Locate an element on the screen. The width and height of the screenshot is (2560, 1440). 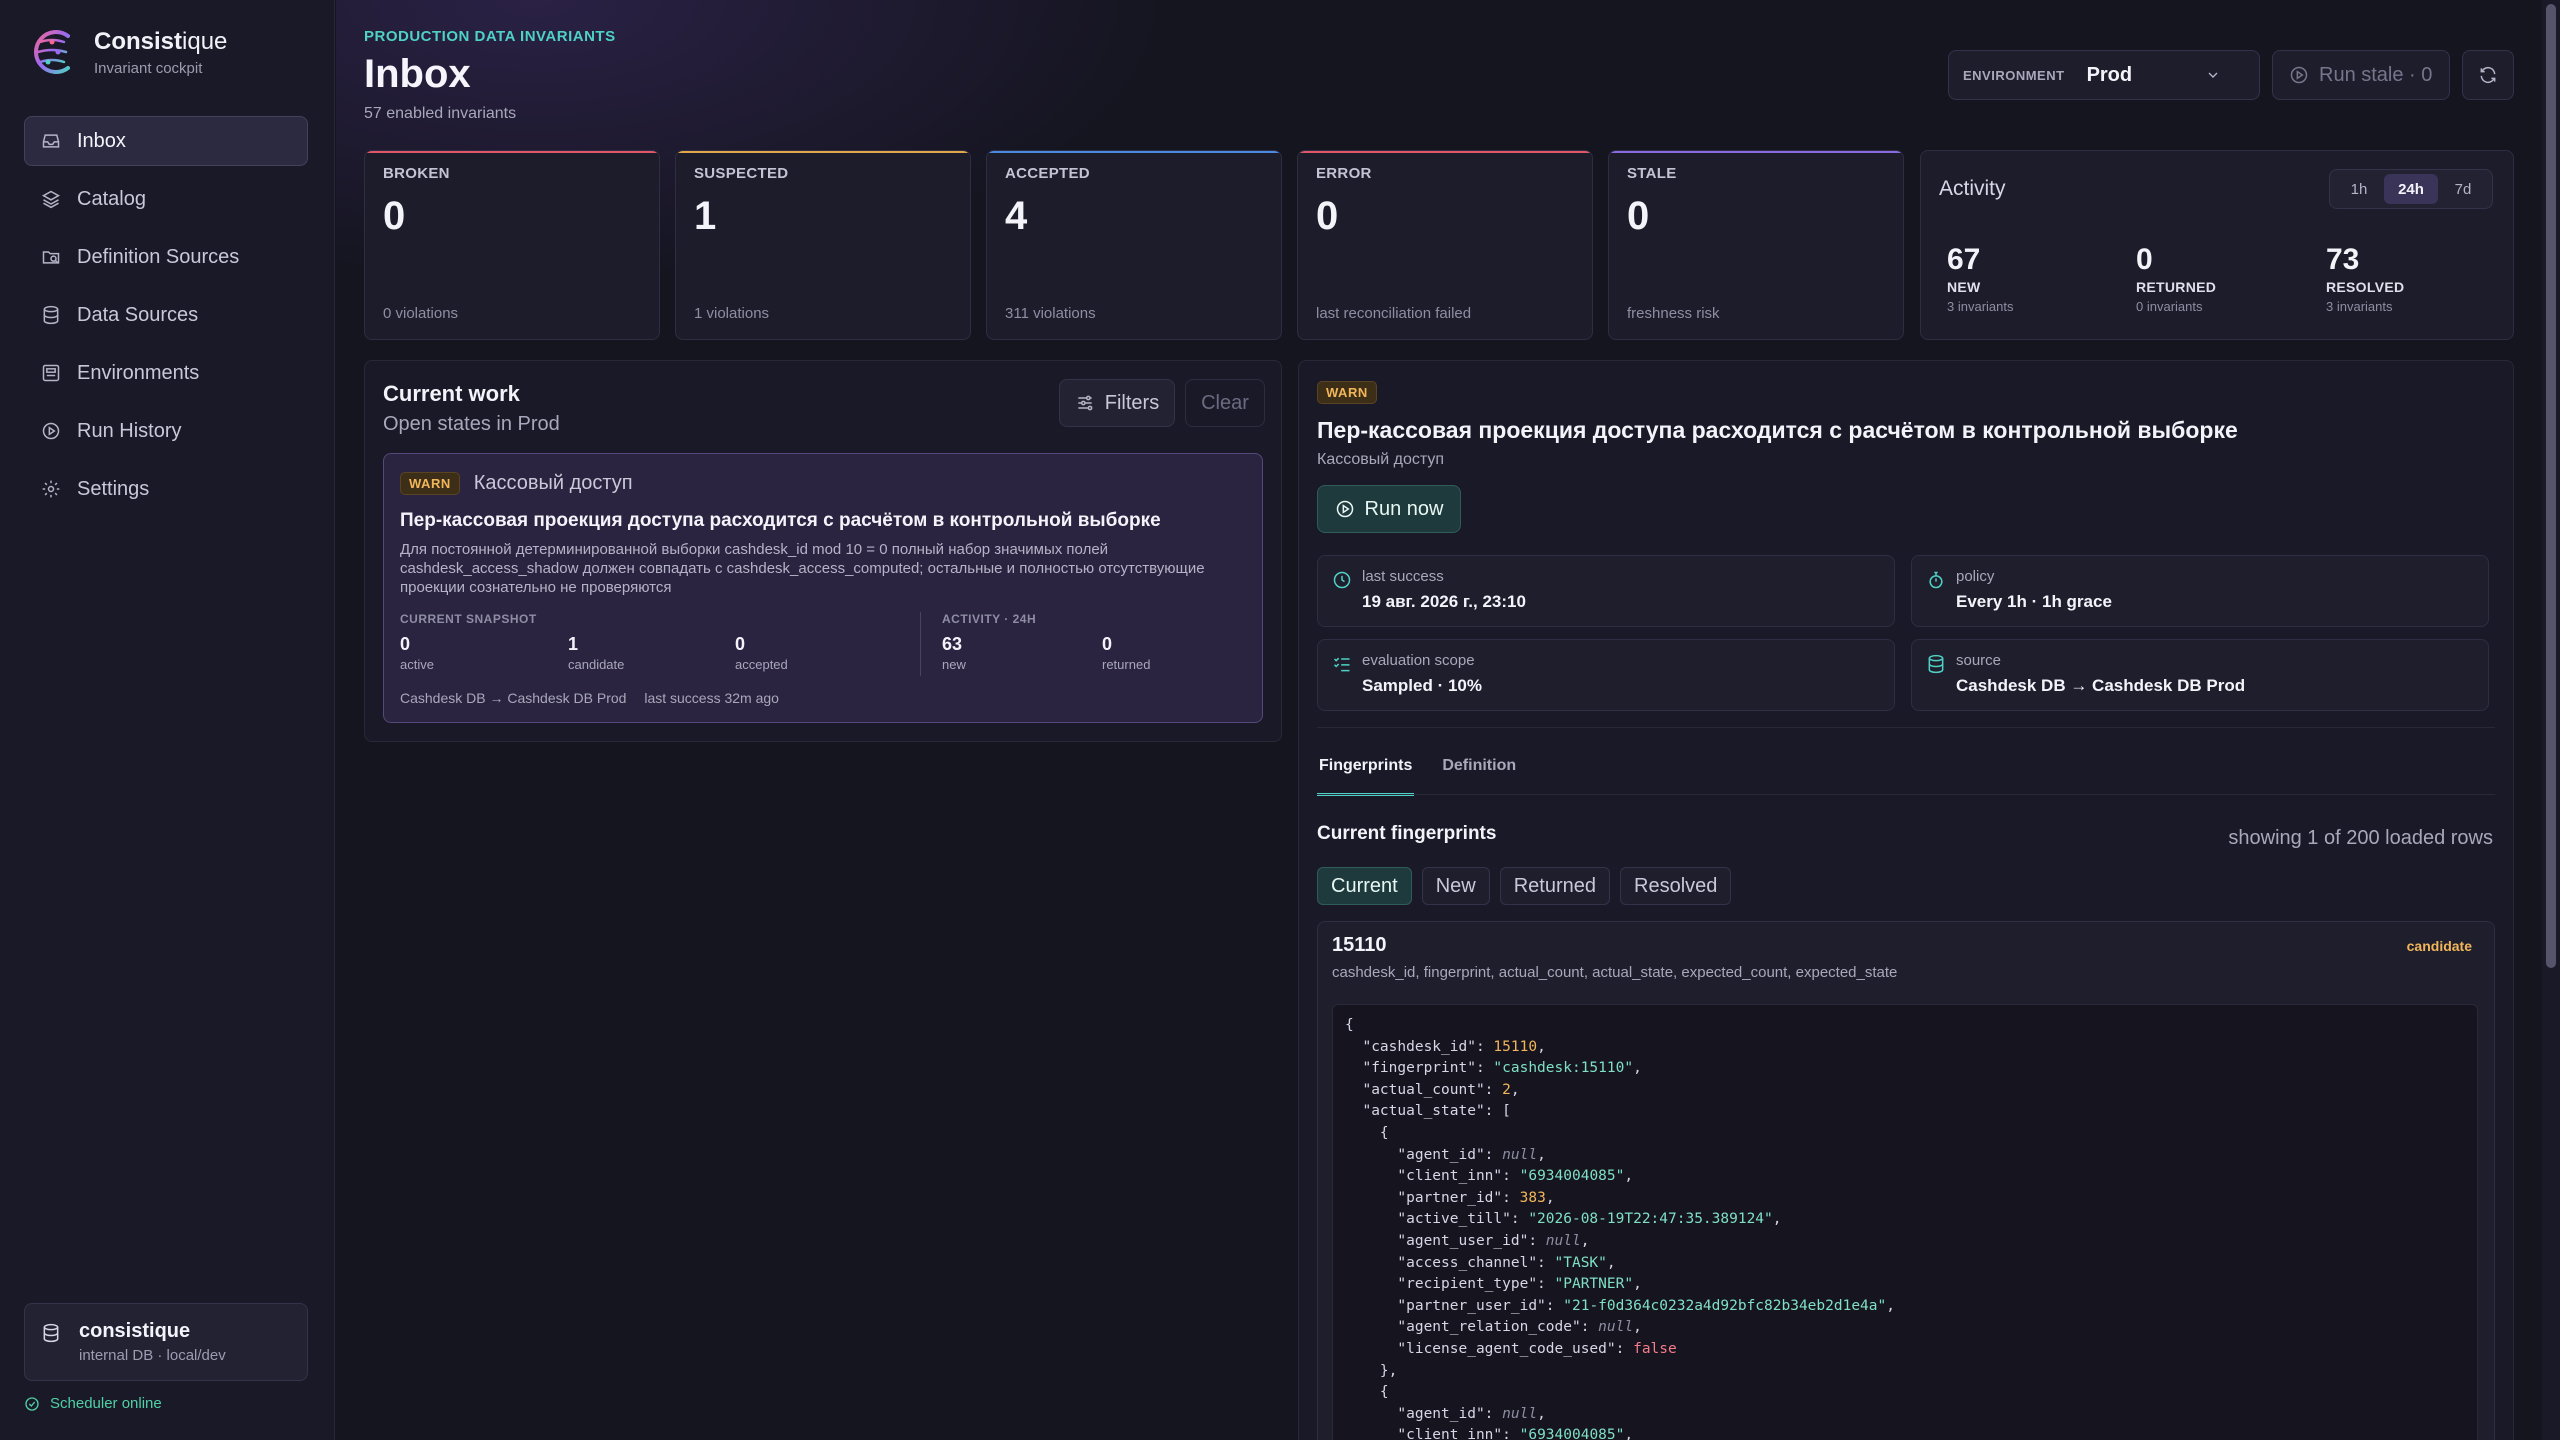
page-title: Inbox is located at coordinates (417, 74).